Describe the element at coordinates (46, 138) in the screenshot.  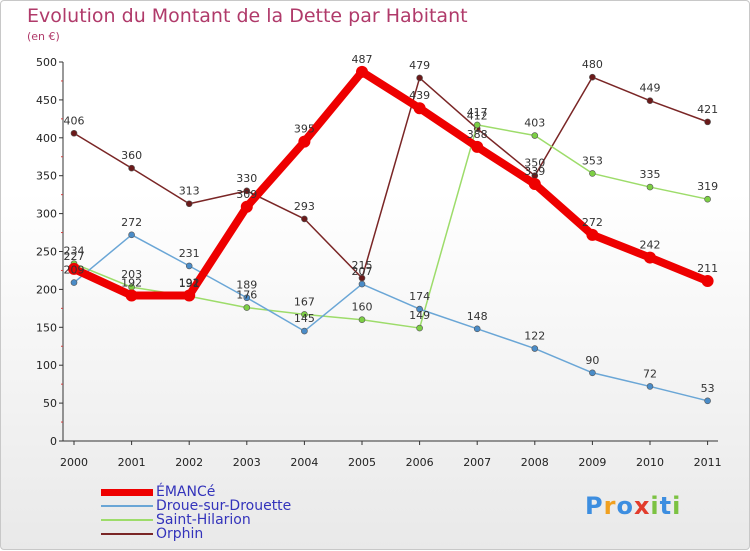
I see `y-tick-label: 400` at that location.